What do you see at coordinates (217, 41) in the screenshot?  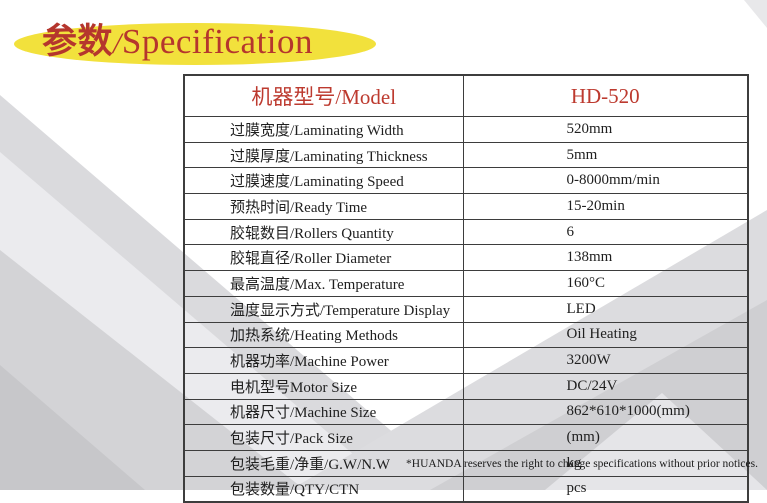 I see `page-title-en: Specification` at bounding box center [217, 41].